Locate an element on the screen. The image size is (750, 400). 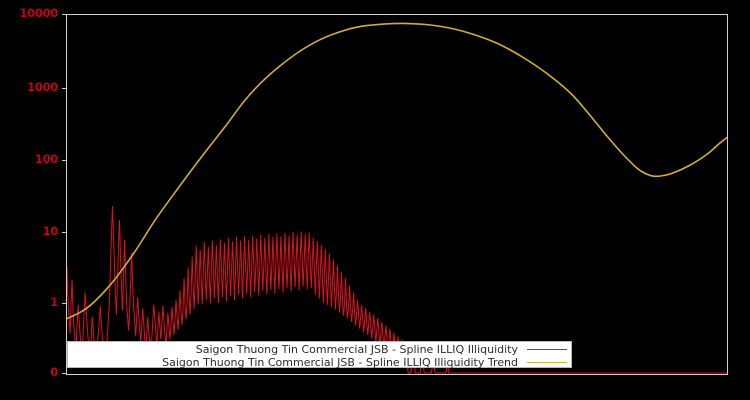
y-axis-tick-label: 10 is located at coordinates (50, 231).